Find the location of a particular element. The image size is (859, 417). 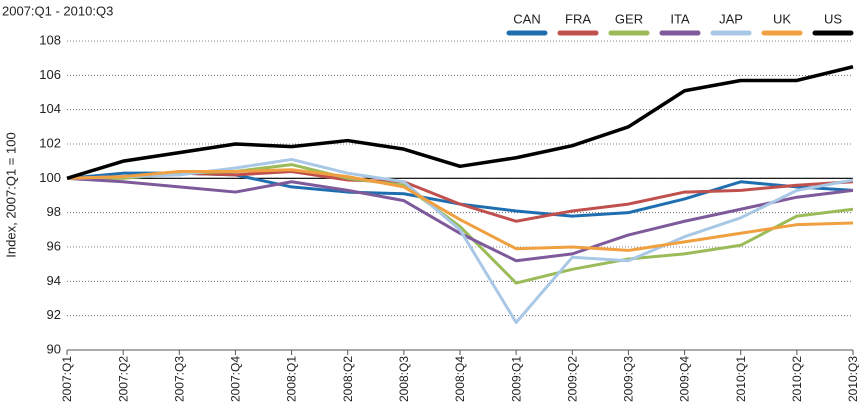

x-tick-label: 2007:Q3 is located at coordinates (179, 379).